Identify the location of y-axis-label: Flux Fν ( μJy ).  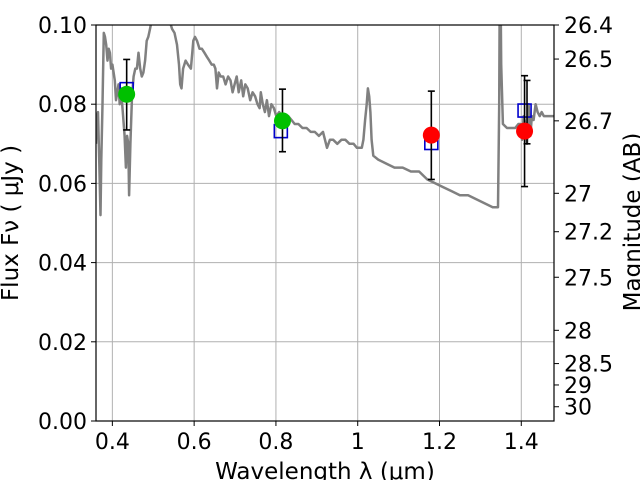
(12, 223).